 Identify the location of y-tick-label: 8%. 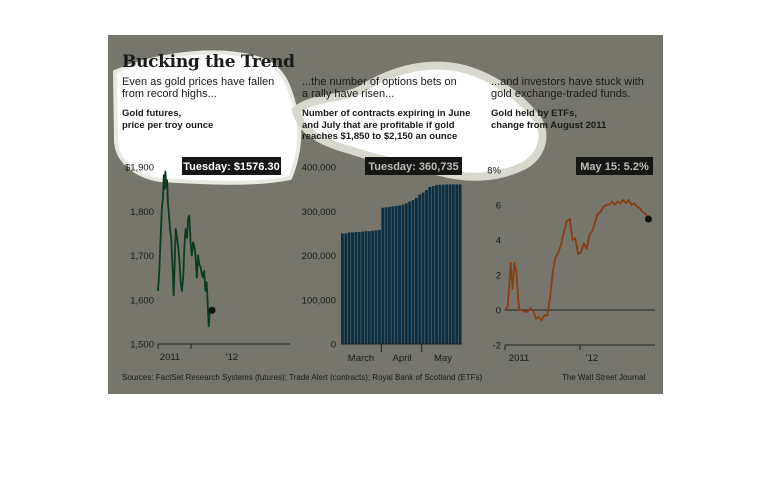
(494, 171).